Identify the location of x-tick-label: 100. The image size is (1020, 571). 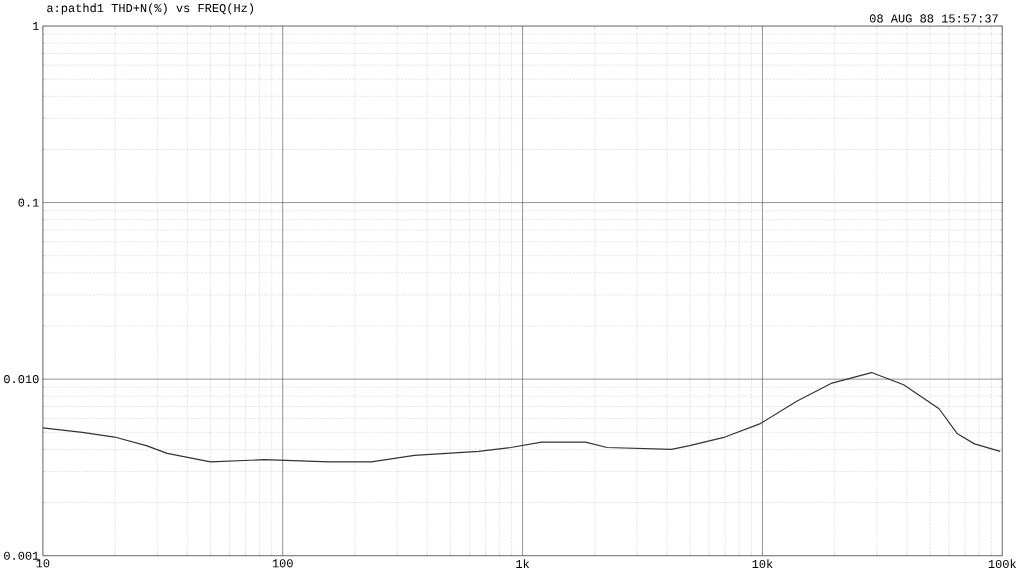
(282, 563).